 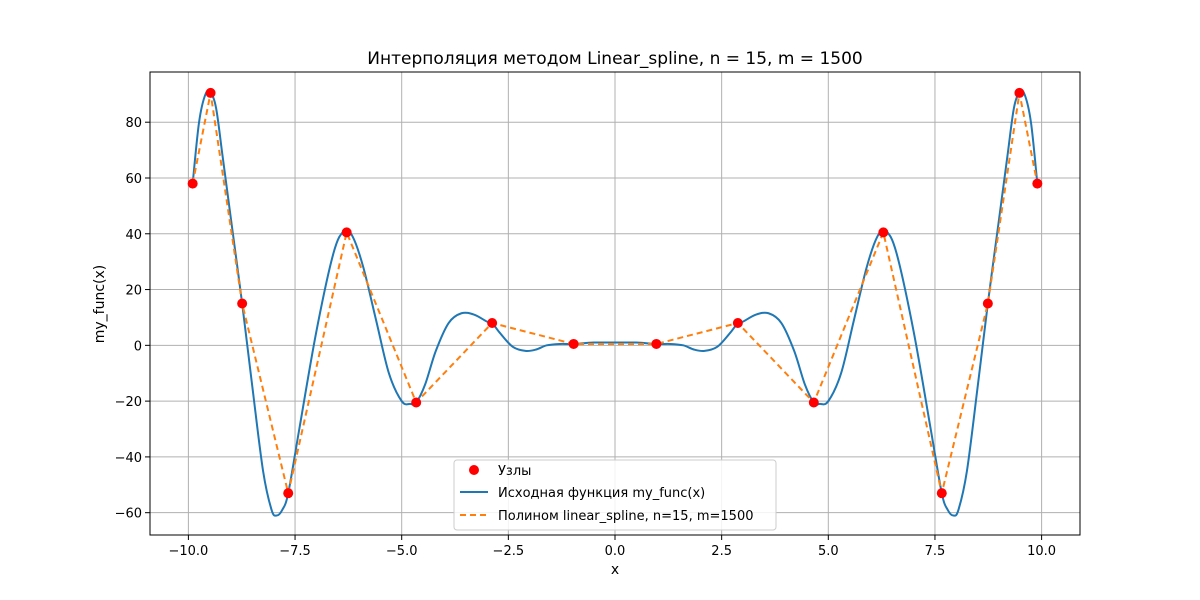 I want to click on y-tick-label: 80, so click(x=133, y=123).